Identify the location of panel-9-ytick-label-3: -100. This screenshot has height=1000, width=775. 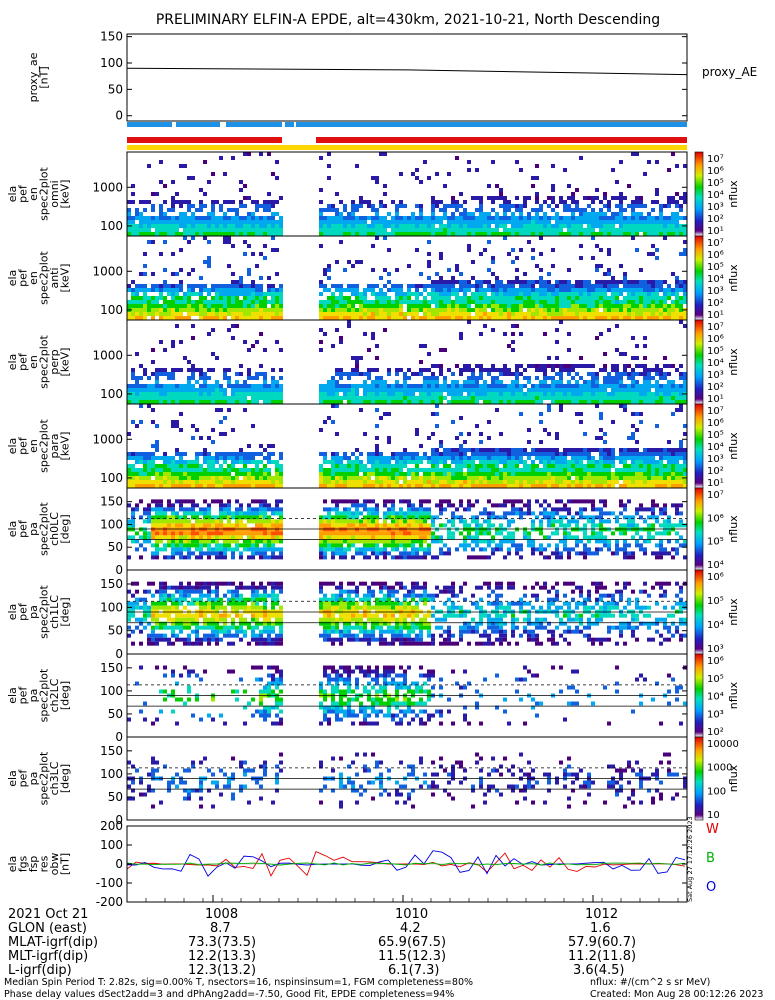
(109, 883).